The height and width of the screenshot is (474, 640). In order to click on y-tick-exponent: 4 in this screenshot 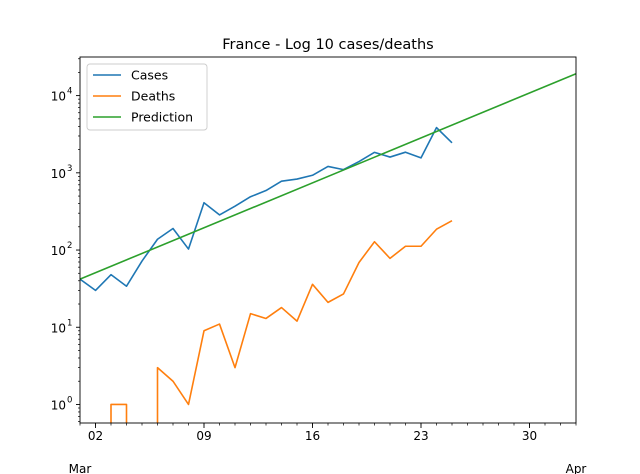, I will do `click(69, 92)`.